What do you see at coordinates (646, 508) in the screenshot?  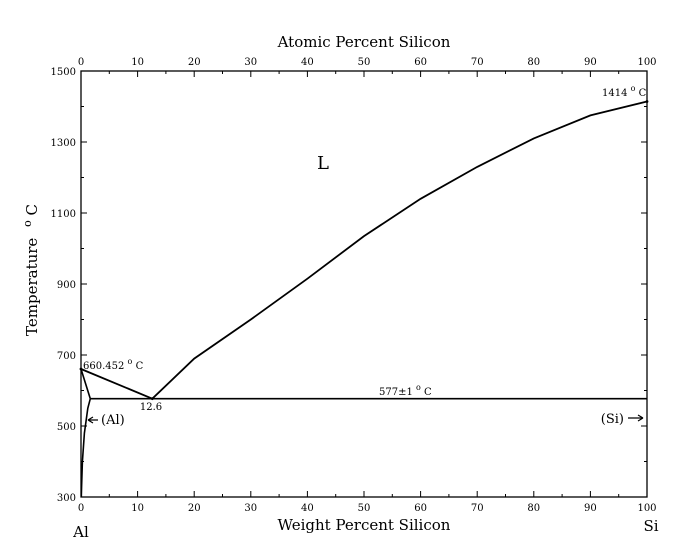 I see `bottom-tick-label: 100` at bounding box center [646, 508].